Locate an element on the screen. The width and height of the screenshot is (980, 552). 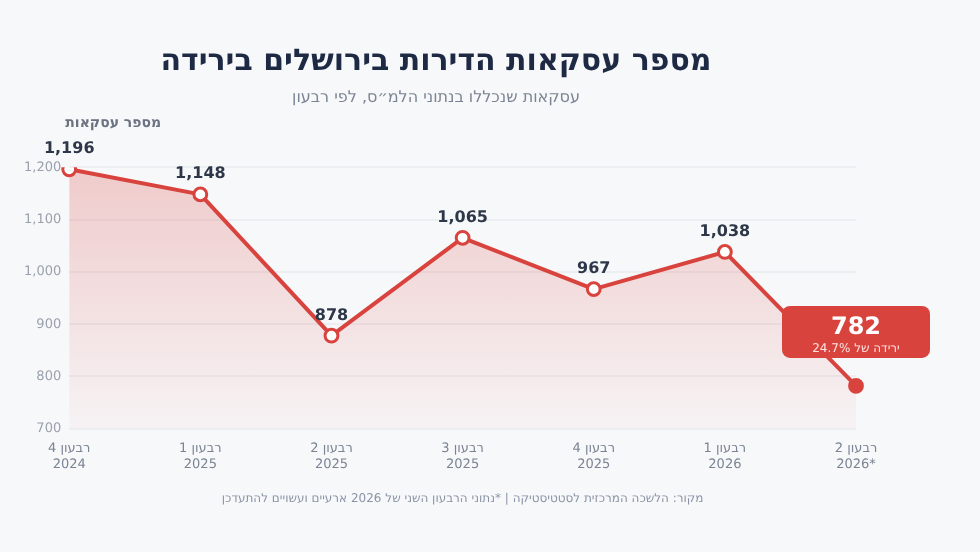
chart-subtitle: עסקאות שנכללו בנתוני הלמ״ס, לפי רבעון is located at coordinates (436, 96).